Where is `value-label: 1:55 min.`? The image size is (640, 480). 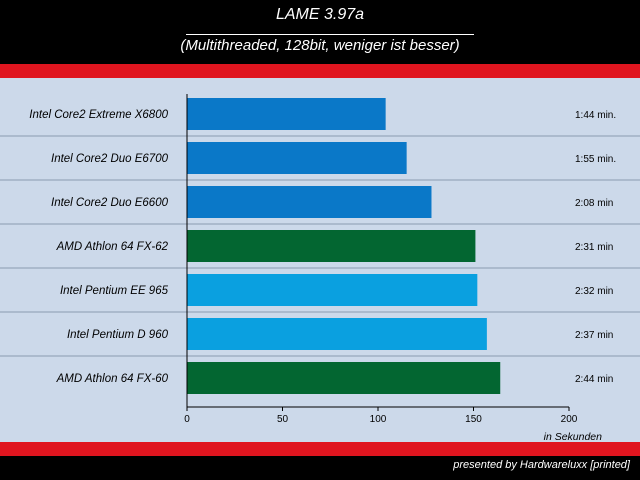 value-label: 1:55 min. is located at coordinates (595, 159).